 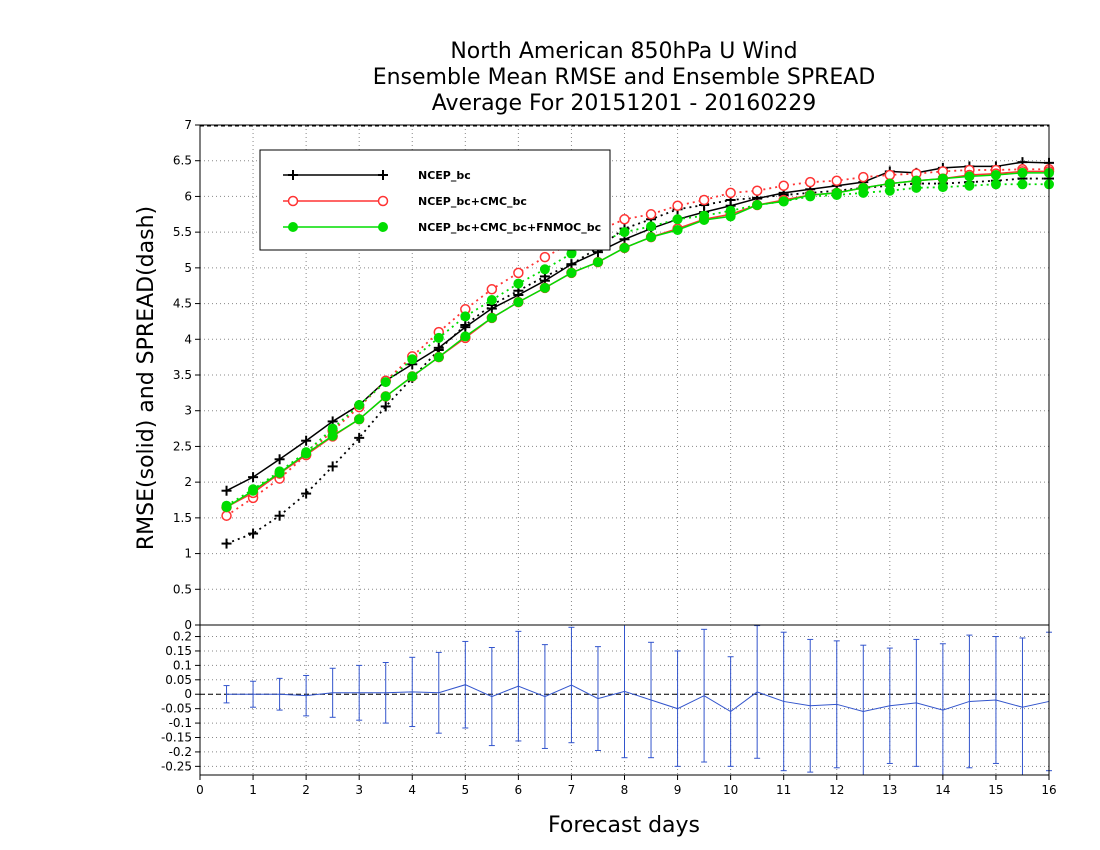 I want to click on y-tick-label-diff: 0.15, so click(x=178, y=651).